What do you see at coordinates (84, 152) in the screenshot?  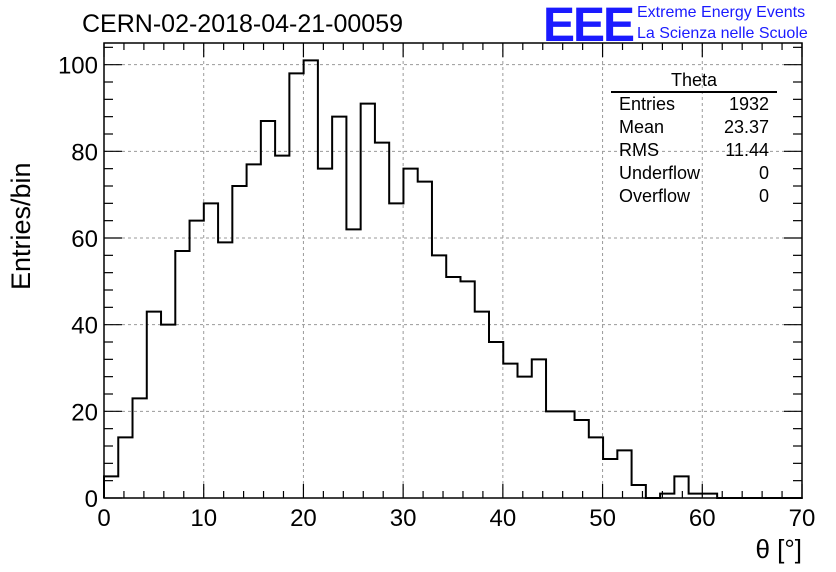 I see `y-tick-label: 80` at bounding box center [84, 152].